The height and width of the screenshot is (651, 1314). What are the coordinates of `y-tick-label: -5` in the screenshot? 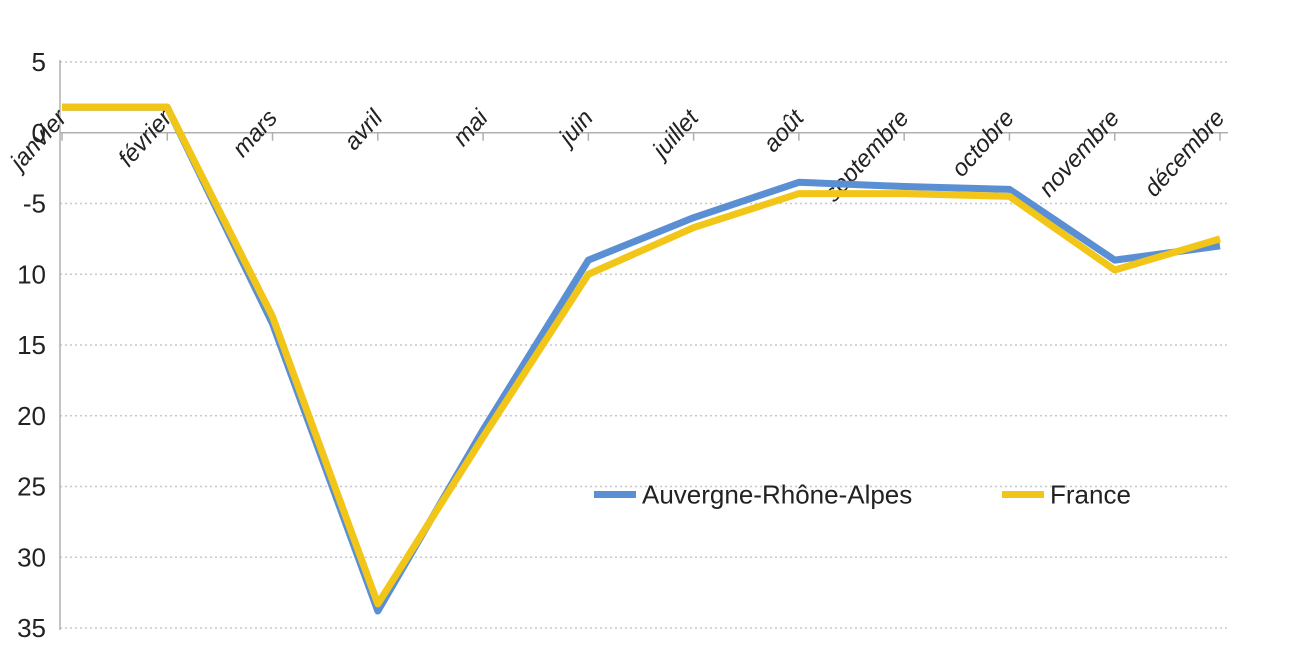 It's located at (34, 204).